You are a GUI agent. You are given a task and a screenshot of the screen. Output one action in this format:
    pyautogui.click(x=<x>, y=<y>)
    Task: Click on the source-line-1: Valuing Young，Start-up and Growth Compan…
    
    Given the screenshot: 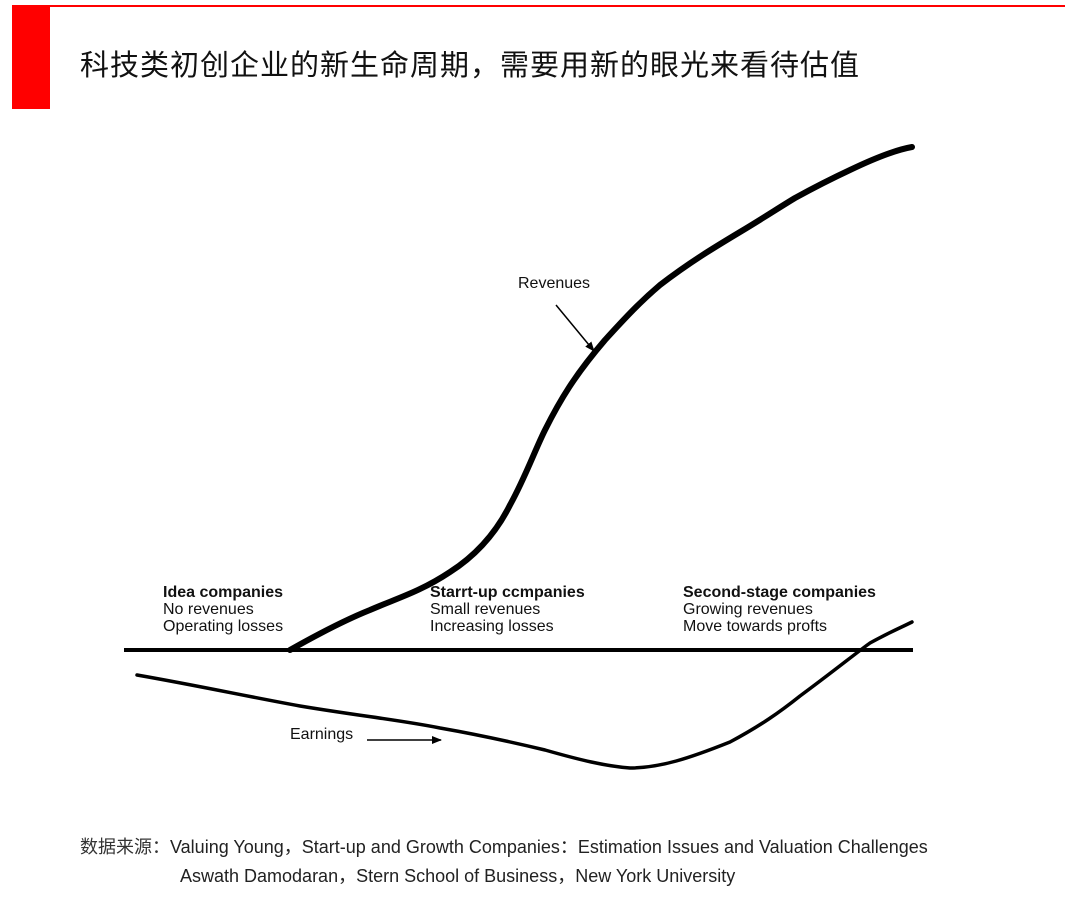 What is the action you would take?
    pyautogui.click(x=549, y=847)
    